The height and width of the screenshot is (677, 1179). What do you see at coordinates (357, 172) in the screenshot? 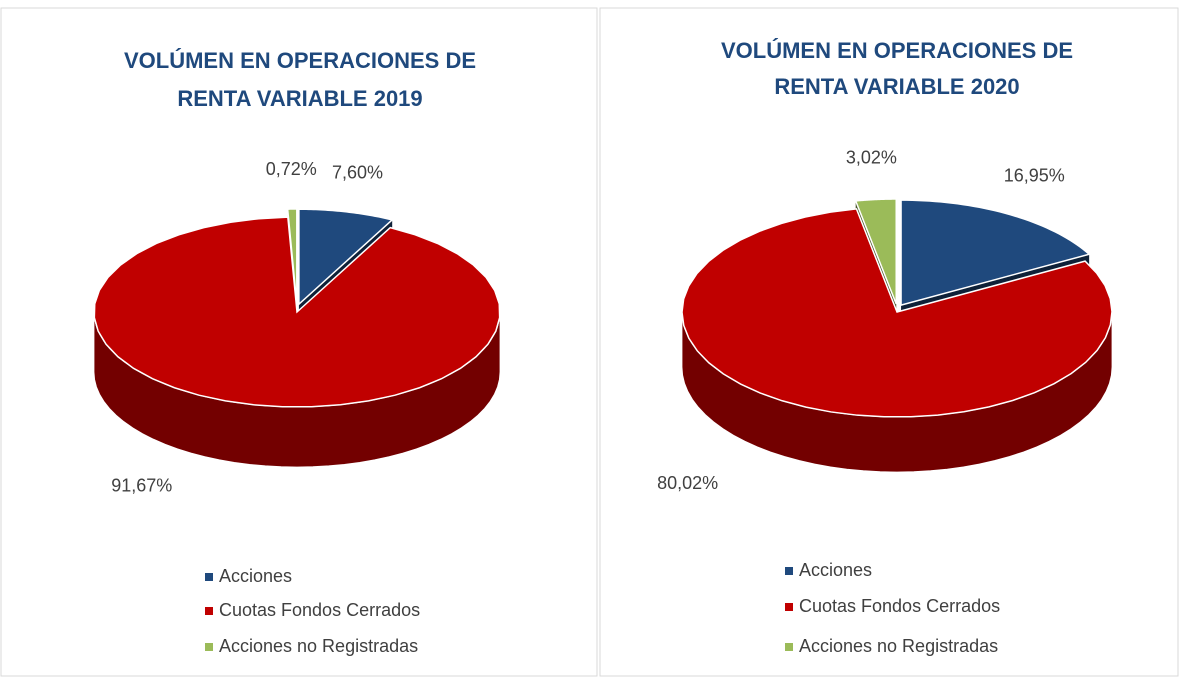
I see `data-label: 7,60%` at bounding box center [357, 172].